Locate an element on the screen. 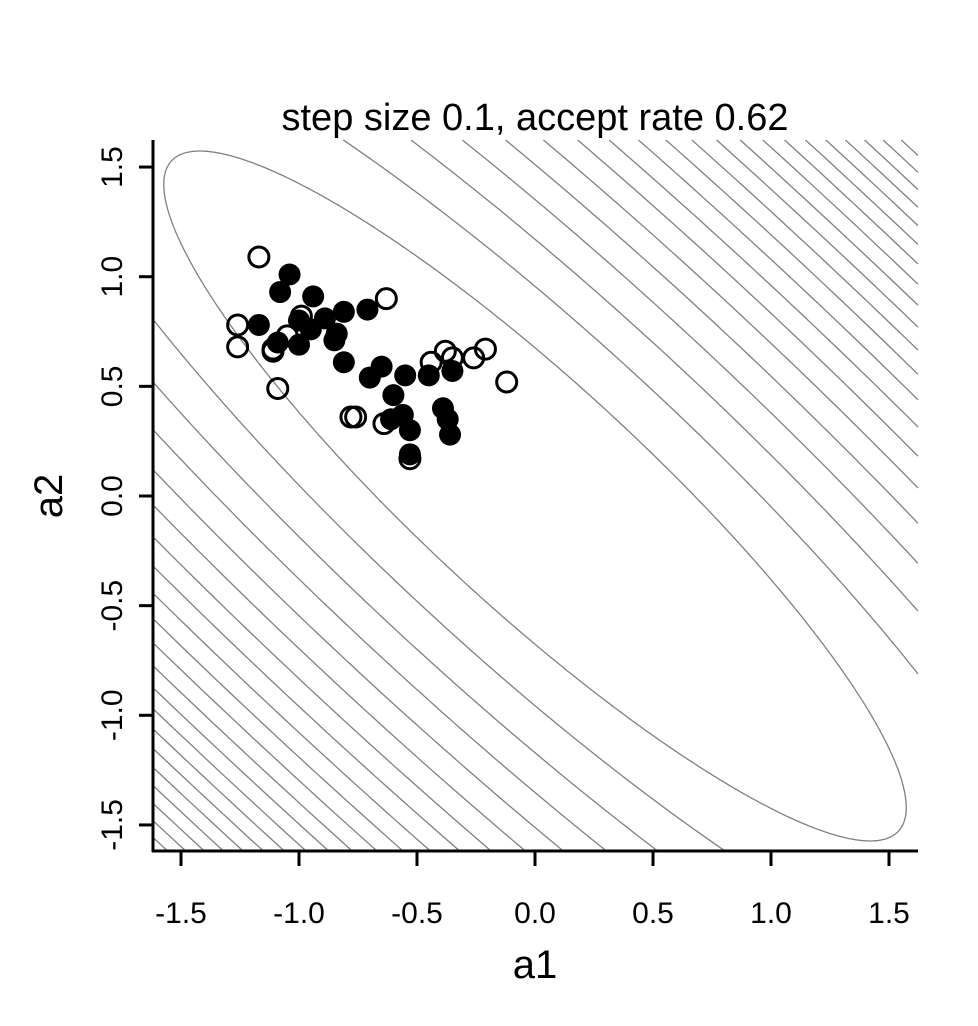  x-tick-label: 1.0 is located at coordinates (771, 913).